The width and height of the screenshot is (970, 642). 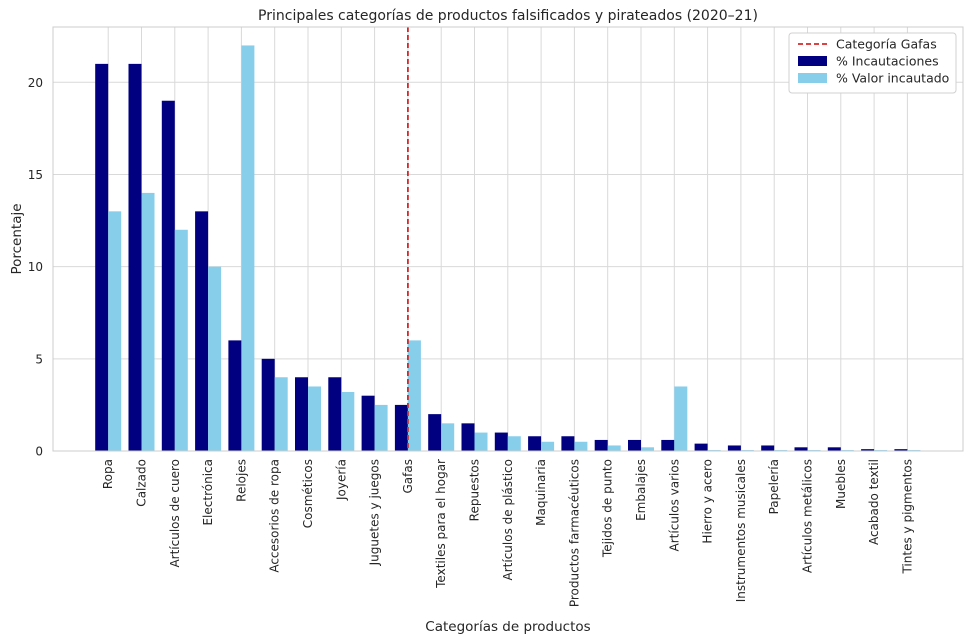 I want to click on x-tick-label: Repuestos, so click(x=475, y=490).